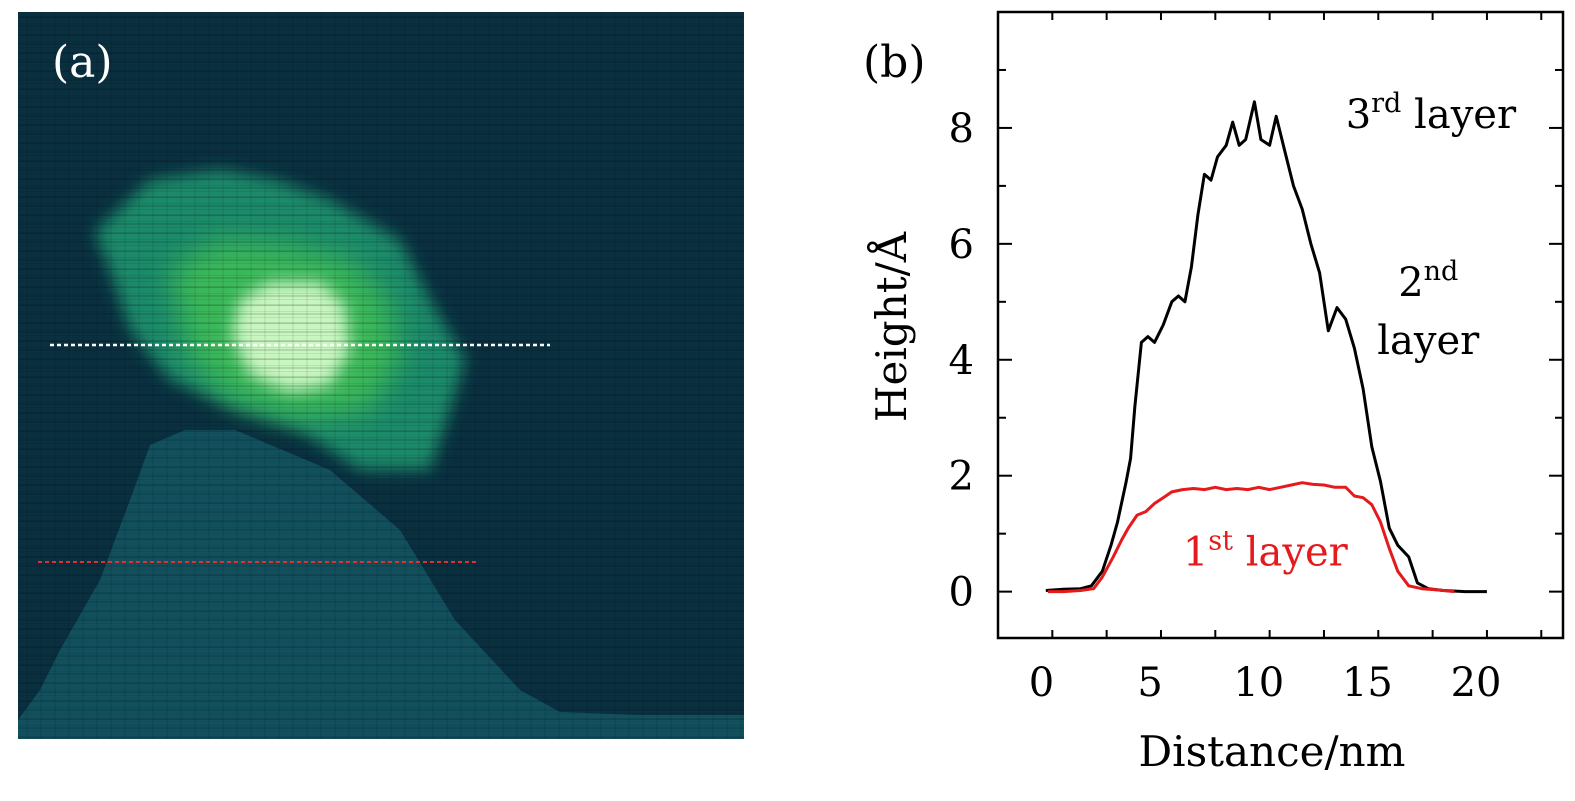  I want to click on x-tick-label: 10, so click(1258, 683).